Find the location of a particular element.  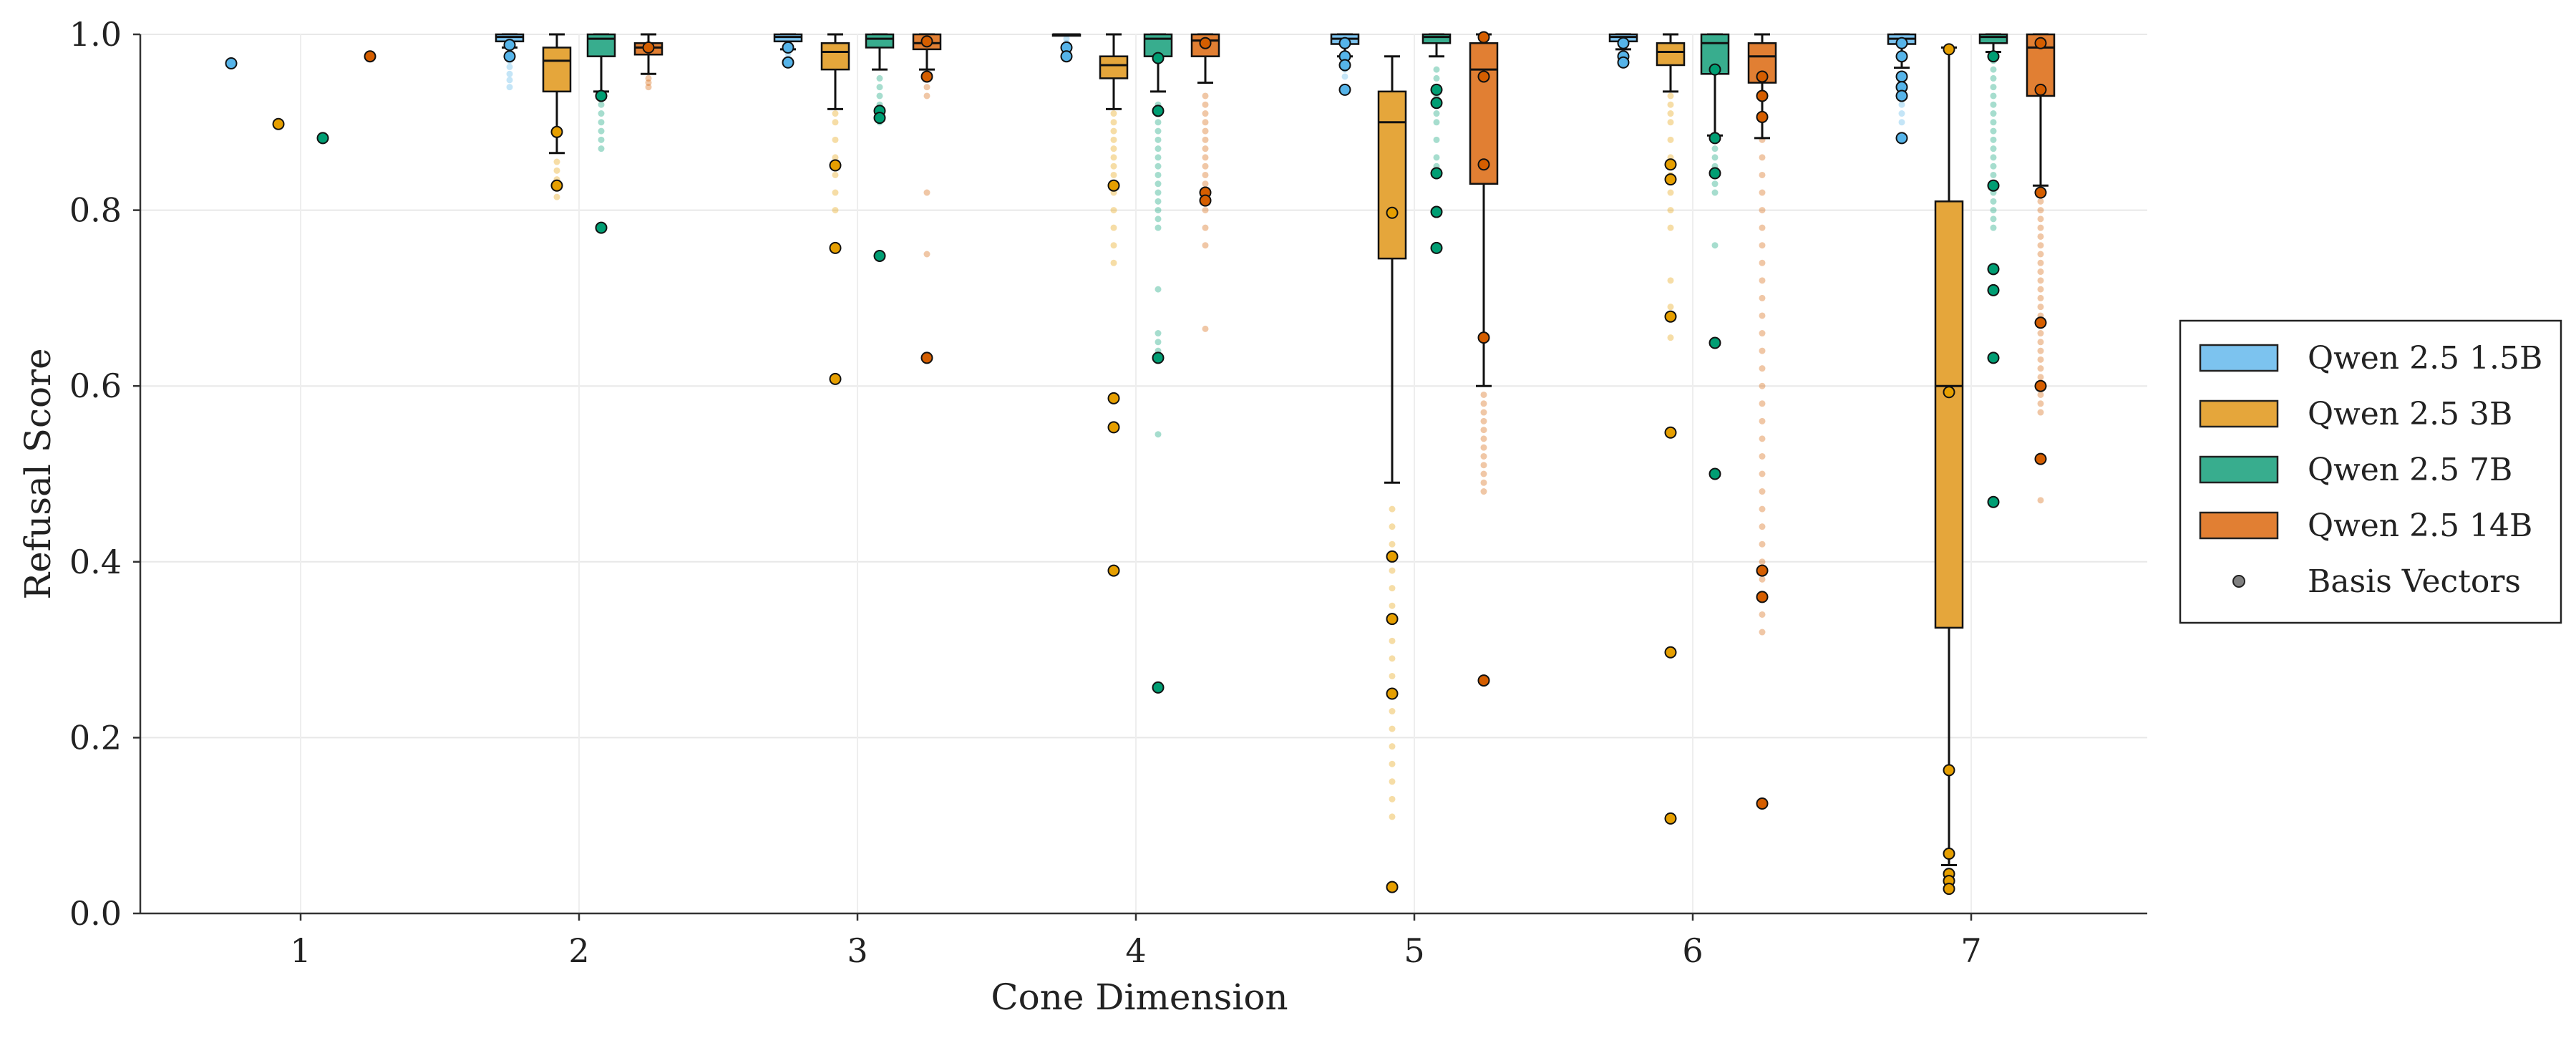

legend-swatch is located at coordinates (2239, 526).